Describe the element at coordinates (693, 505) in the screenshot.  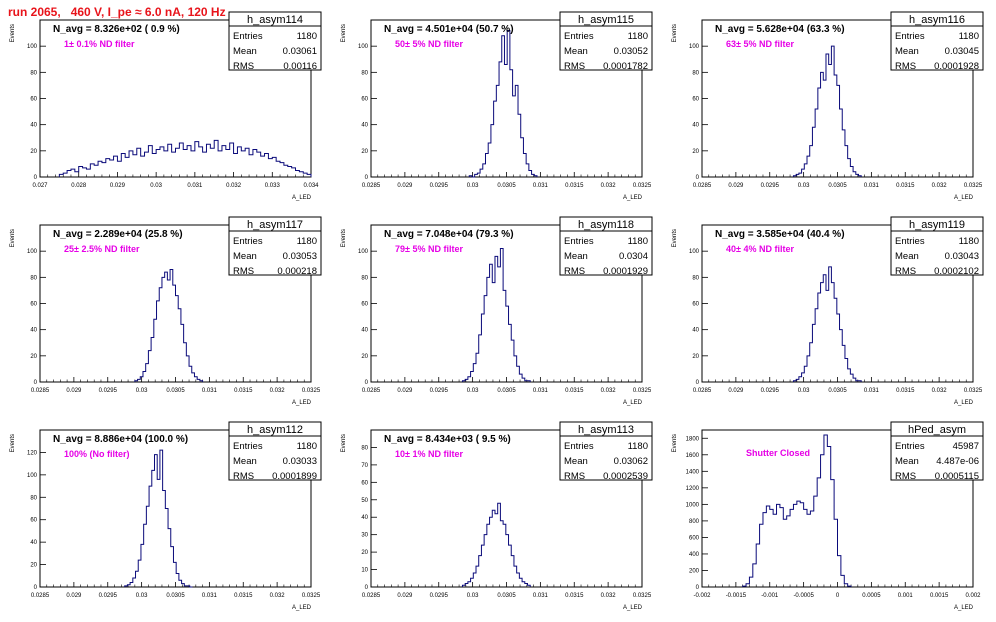
I see `y-tick-label: 1000` at that location.